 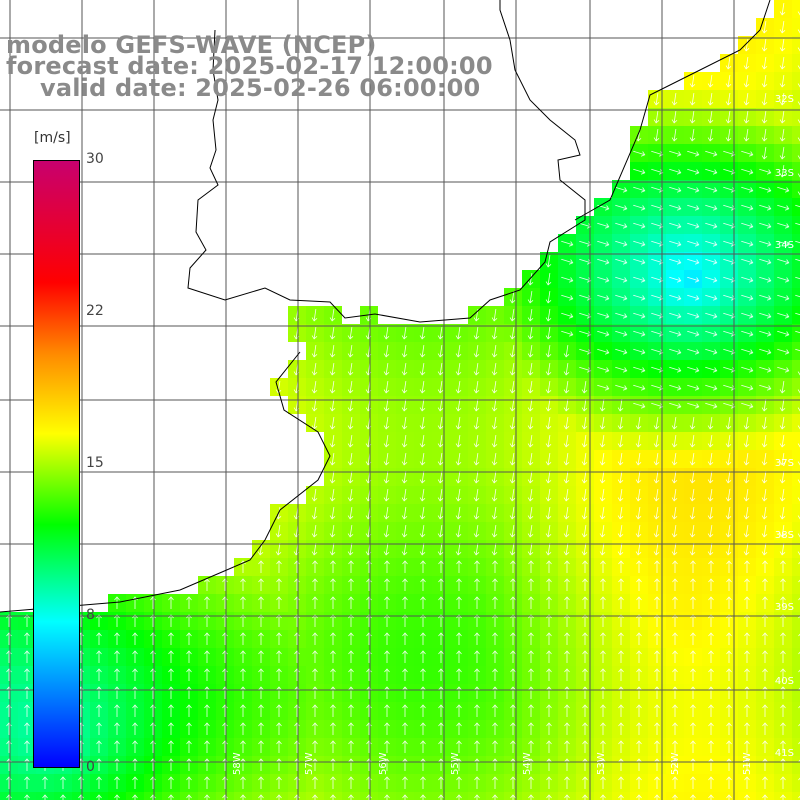 What do you see at coordinates (52, 138) in the screenshot?
I see `colorbar-unit: [m/s]` at bounding box center [52, 138].